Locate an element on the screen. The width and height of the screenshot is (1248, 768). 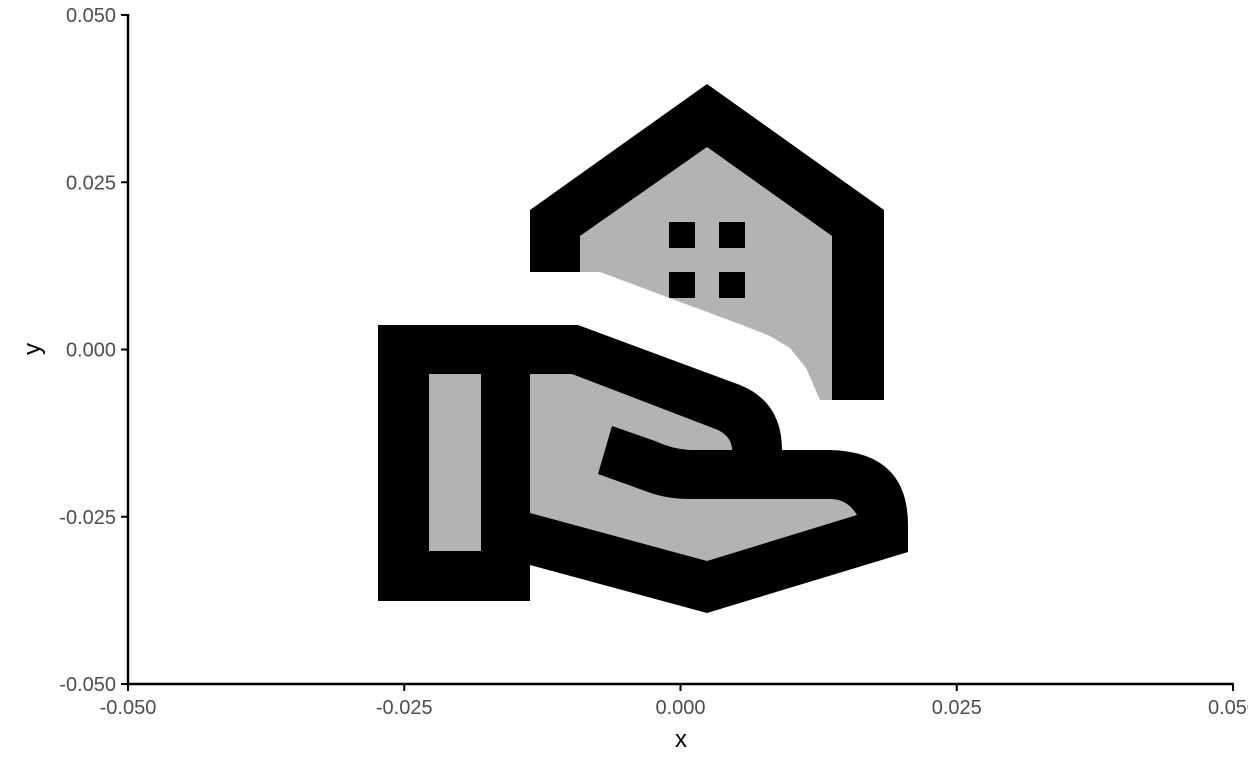
house-roof-fill is located at coordinates (706, 273).